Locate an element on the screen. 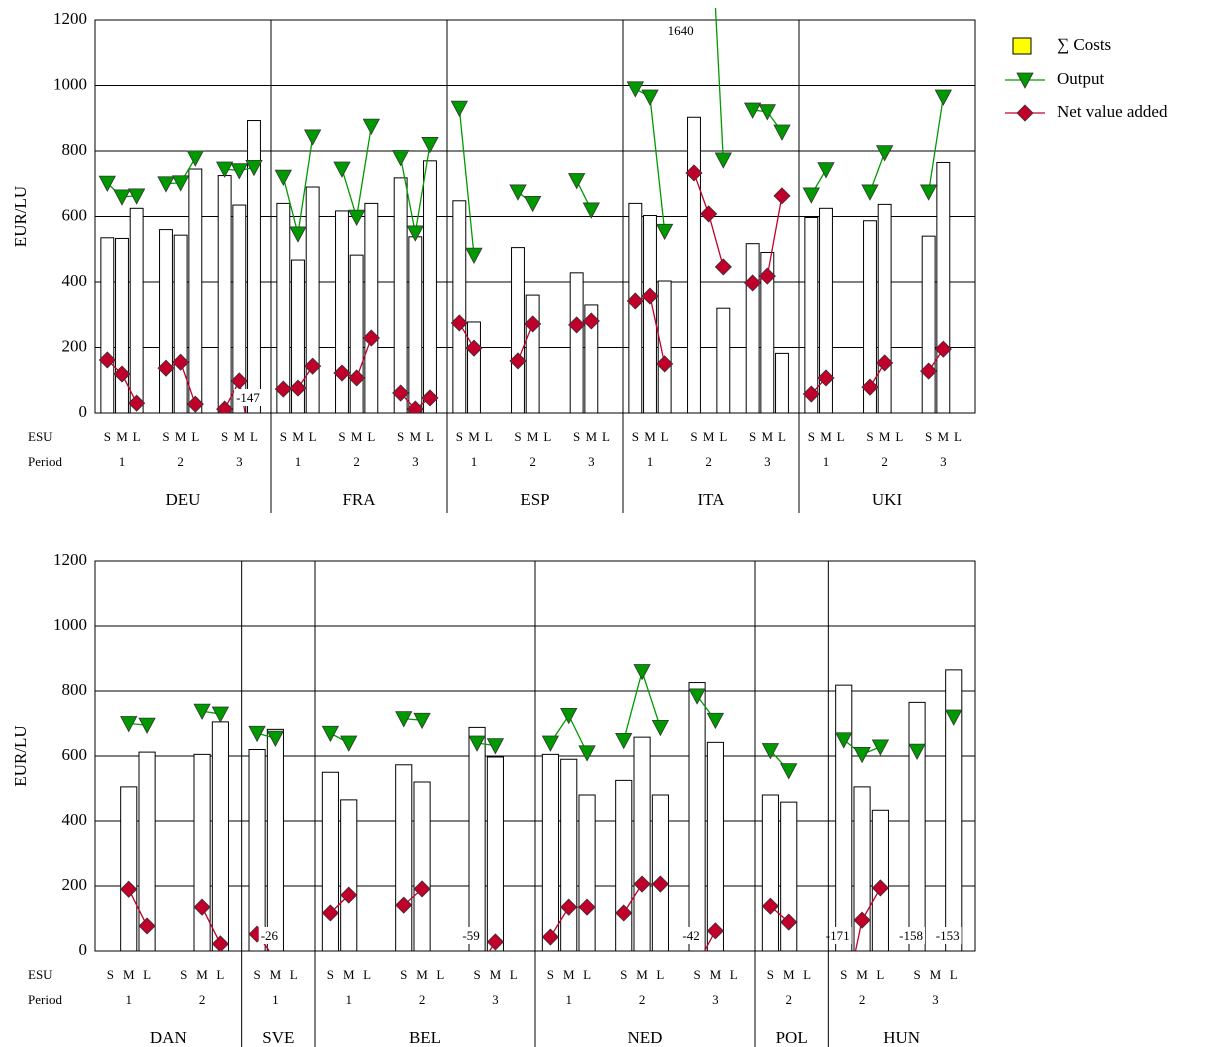  y-tick-label: 1200 is located at coordinates (70, 18).